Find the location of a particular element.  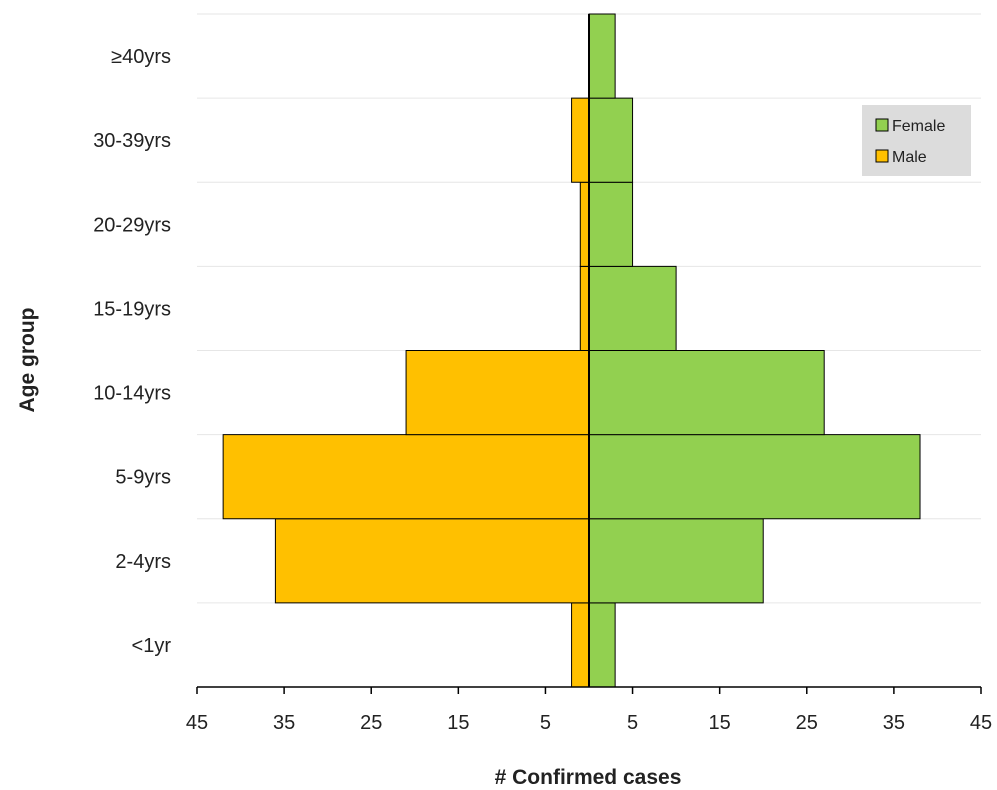

bar-male-30-39yrs is located at coordinates (580, 140).